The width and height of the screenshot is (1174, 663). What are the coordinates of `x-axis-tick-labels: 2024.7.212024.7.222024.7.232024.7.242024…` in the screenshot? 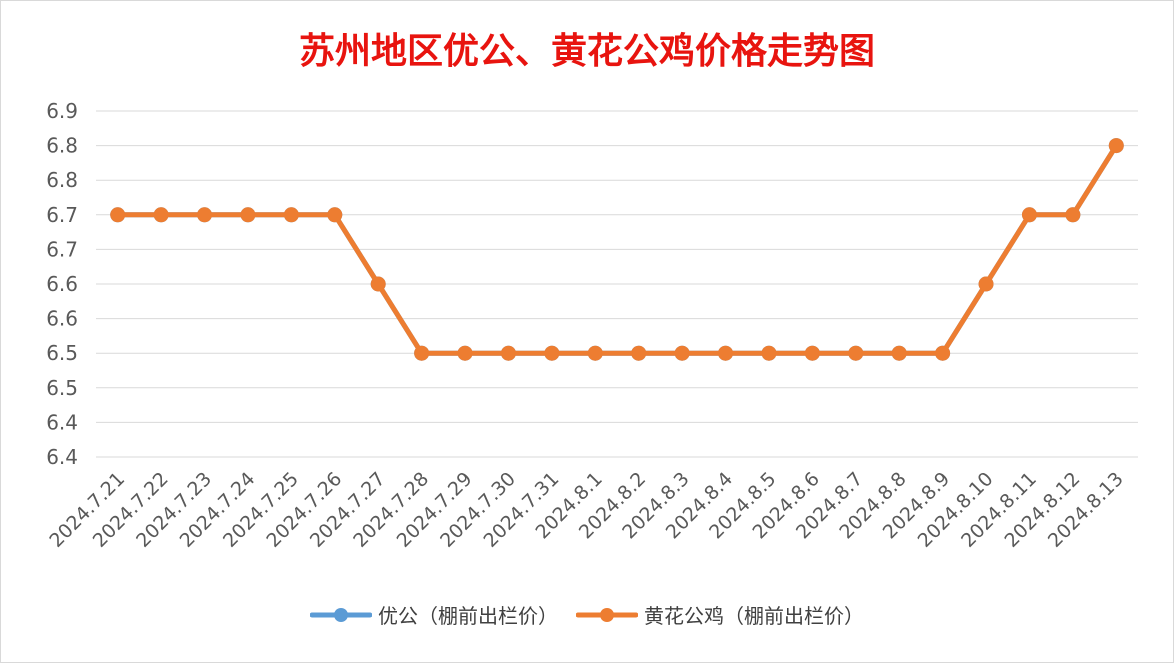 It's located at (586, 510).